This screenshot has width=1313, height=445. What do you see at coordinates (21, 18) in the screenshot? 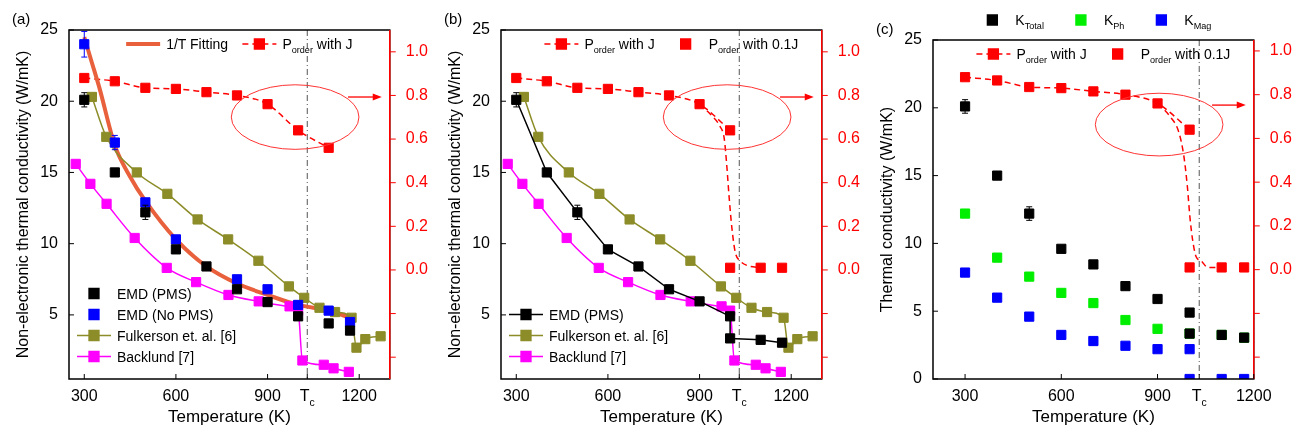
I see `chart-title: (a)` at bounding box center [21, 18].